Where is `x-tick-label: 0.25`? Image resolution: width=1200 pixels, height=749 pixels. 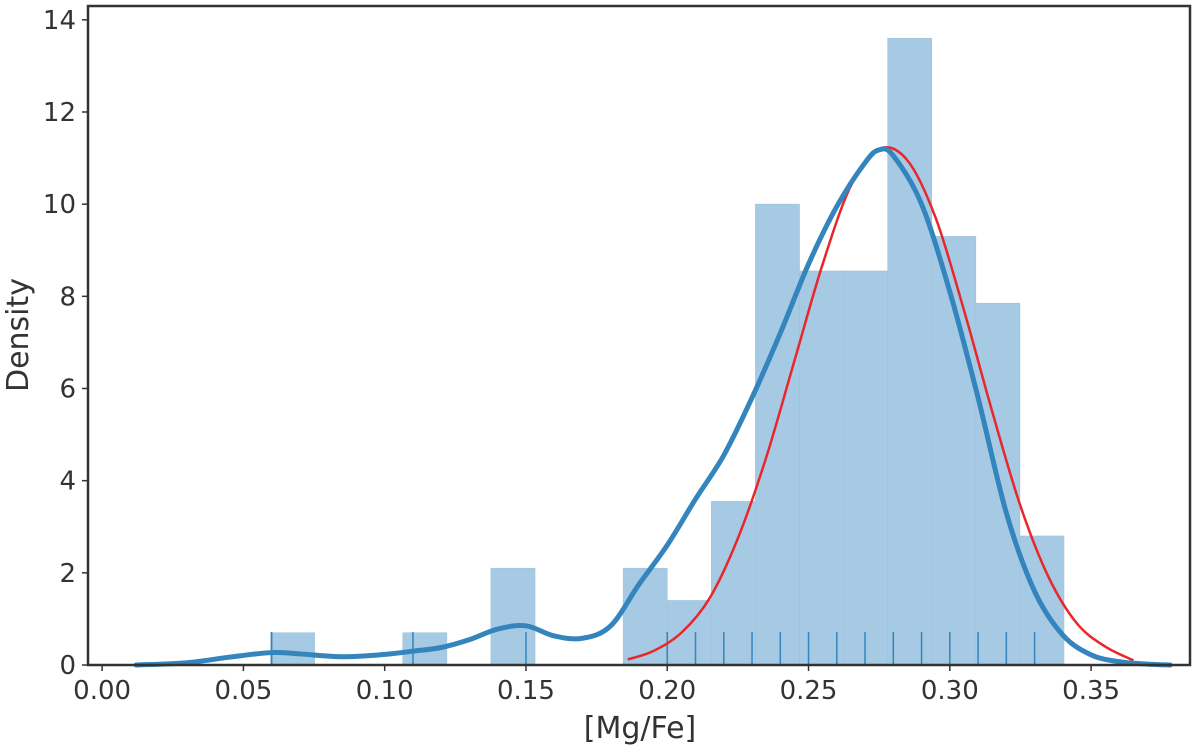
x-tick-label: 0.25 is located at coordinates (809, 691).